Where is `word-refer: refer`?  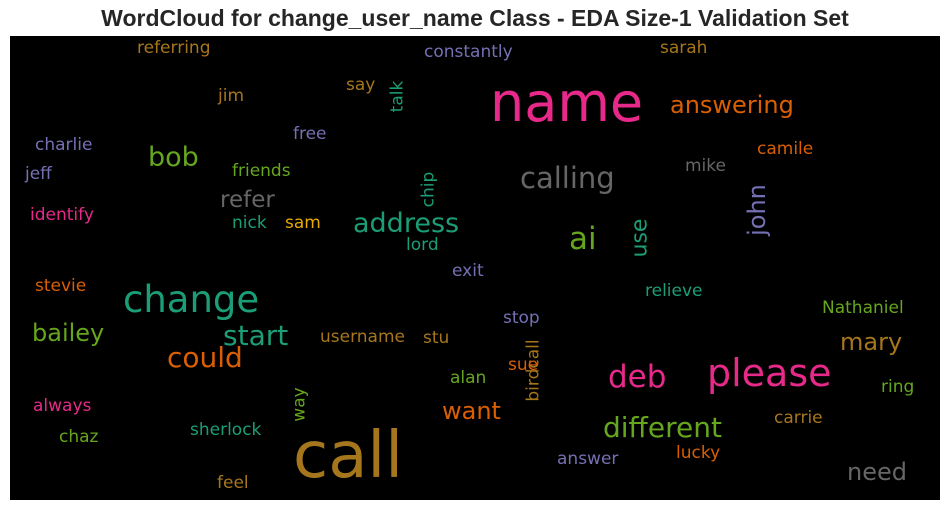
word-refer: refer is located at coordinates (247, 200).